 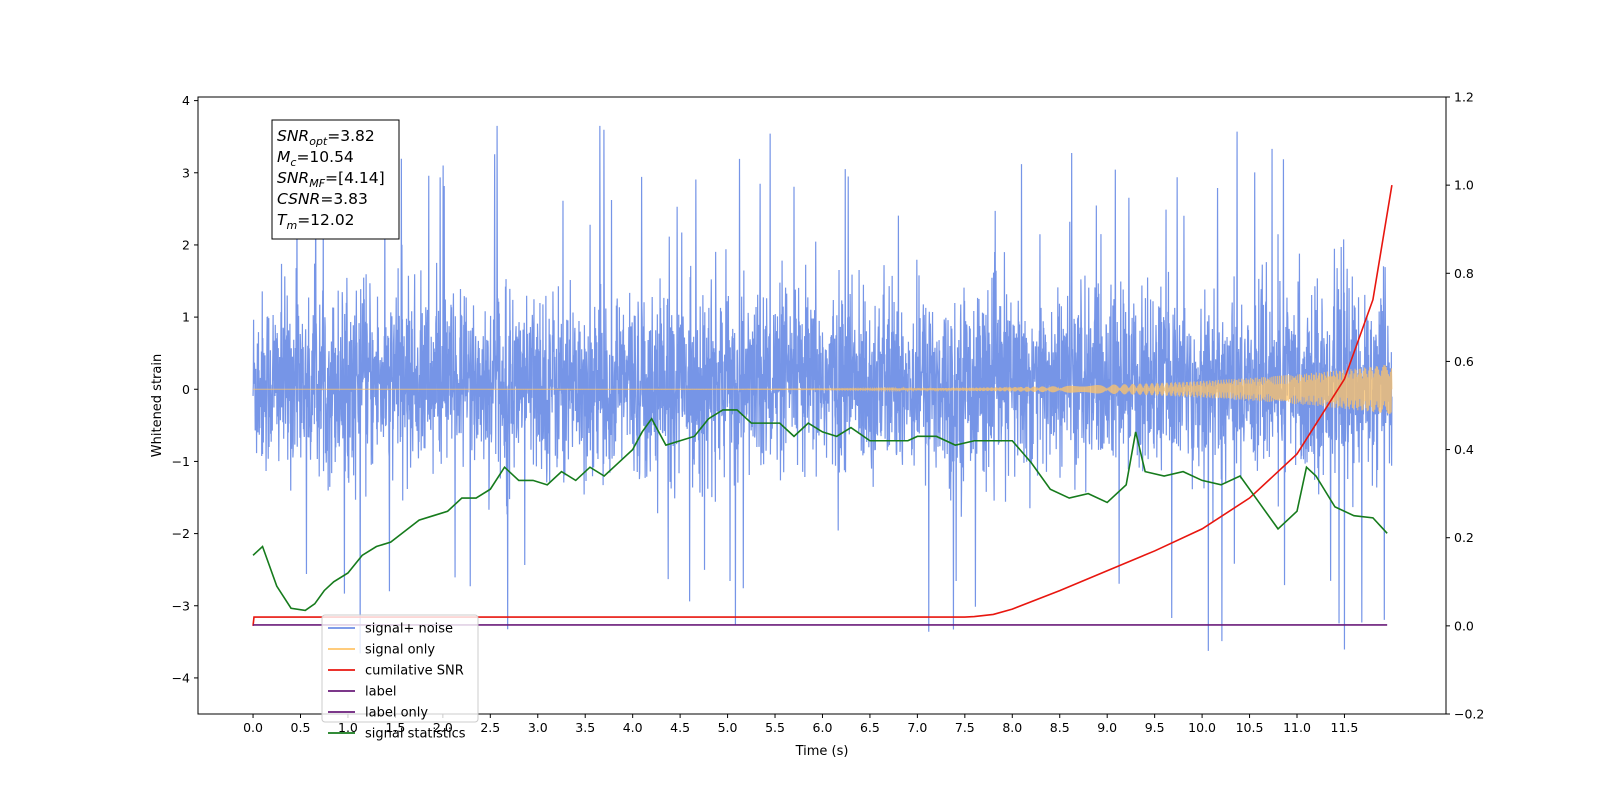 I want to click on x-tick-label: 11.0, so click(x=1297, y=727).